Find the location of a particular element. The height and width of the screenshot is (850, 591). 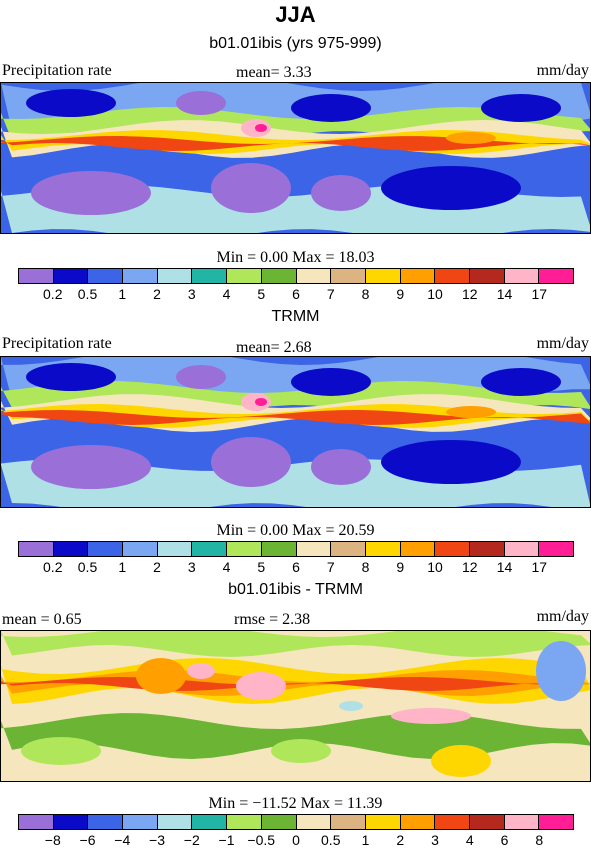

panel2-units-label: mm/day is located at coordinates (562, 343).